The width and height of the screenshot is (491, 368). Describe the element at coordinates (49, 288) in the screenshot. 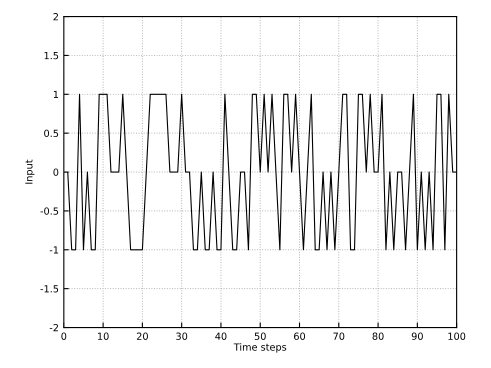

I see `y-tick-label: -1.5` at that location.